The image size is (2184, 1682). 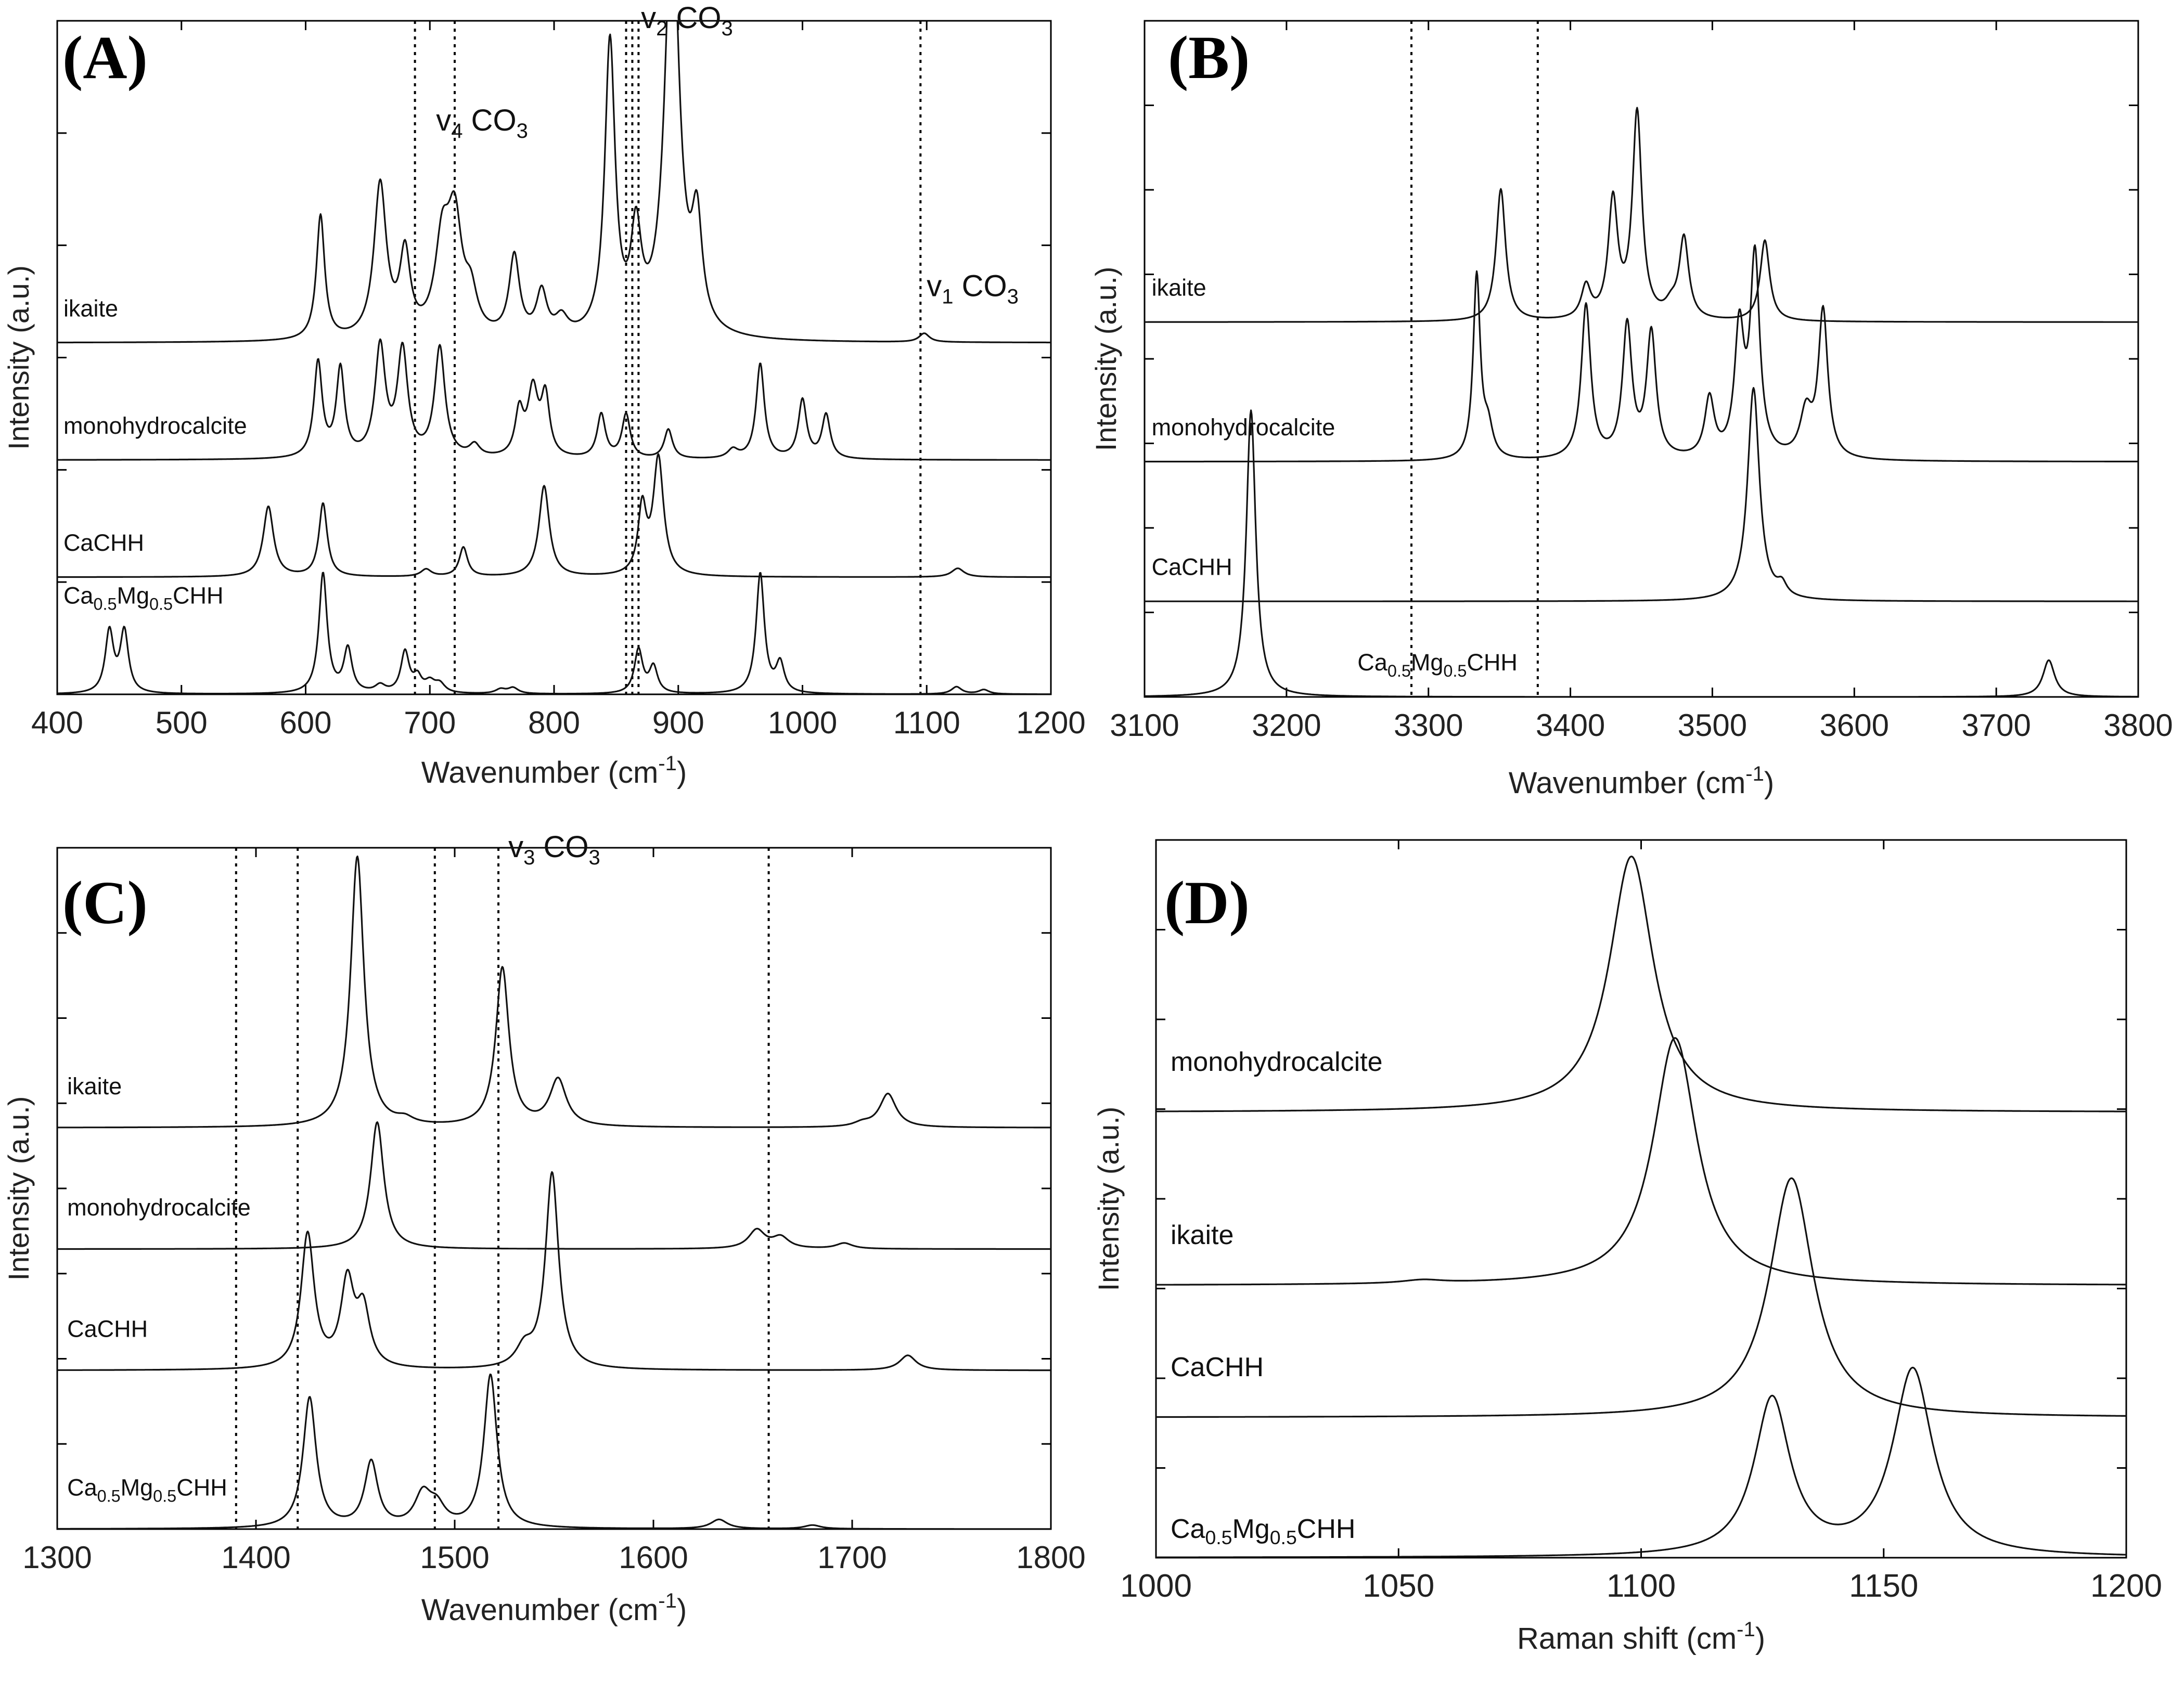 What do you see at coordinates (554, 722) in the screenshot?
I see `x-tick-label: 800` at bounding box center [554, 722].